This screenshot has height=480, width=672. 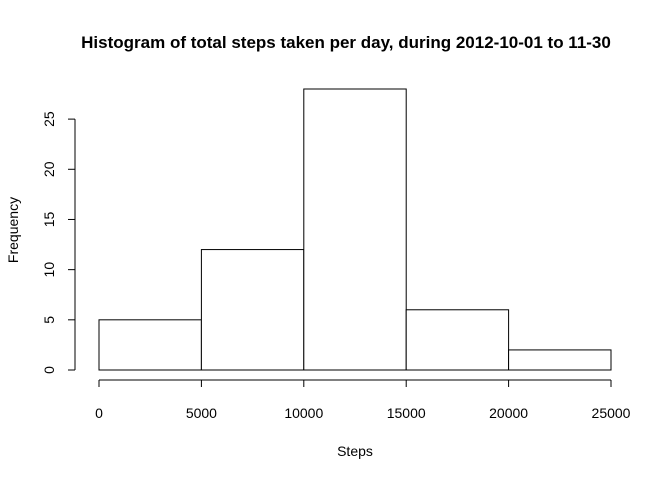 What do you see at coordinates (303, 413) in the screenshot?
I see `x-tick-label-2: 10000` at bounding box center [303, 413].